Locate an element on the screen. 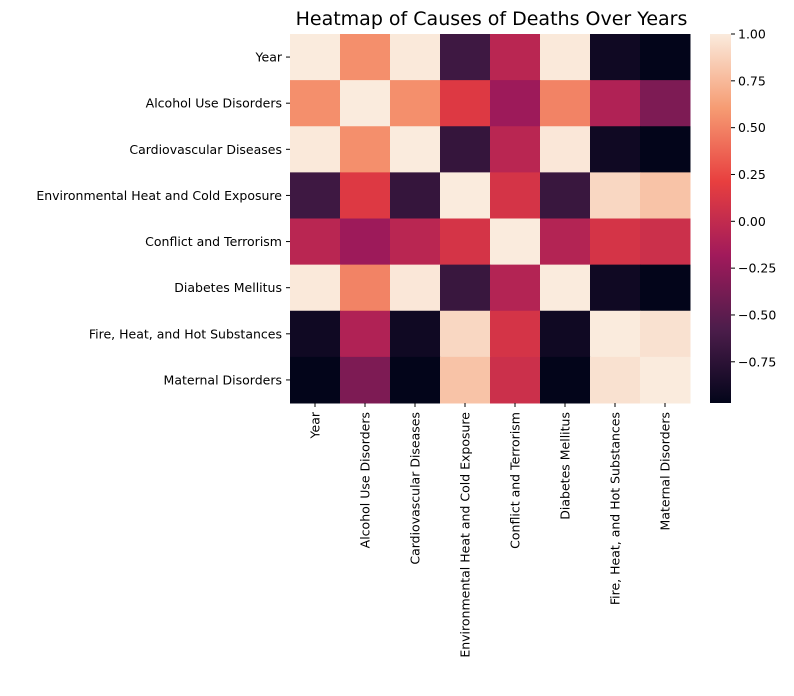  x-tick-label: Alcohol Use Disorders is located at coordinates (365, 480).